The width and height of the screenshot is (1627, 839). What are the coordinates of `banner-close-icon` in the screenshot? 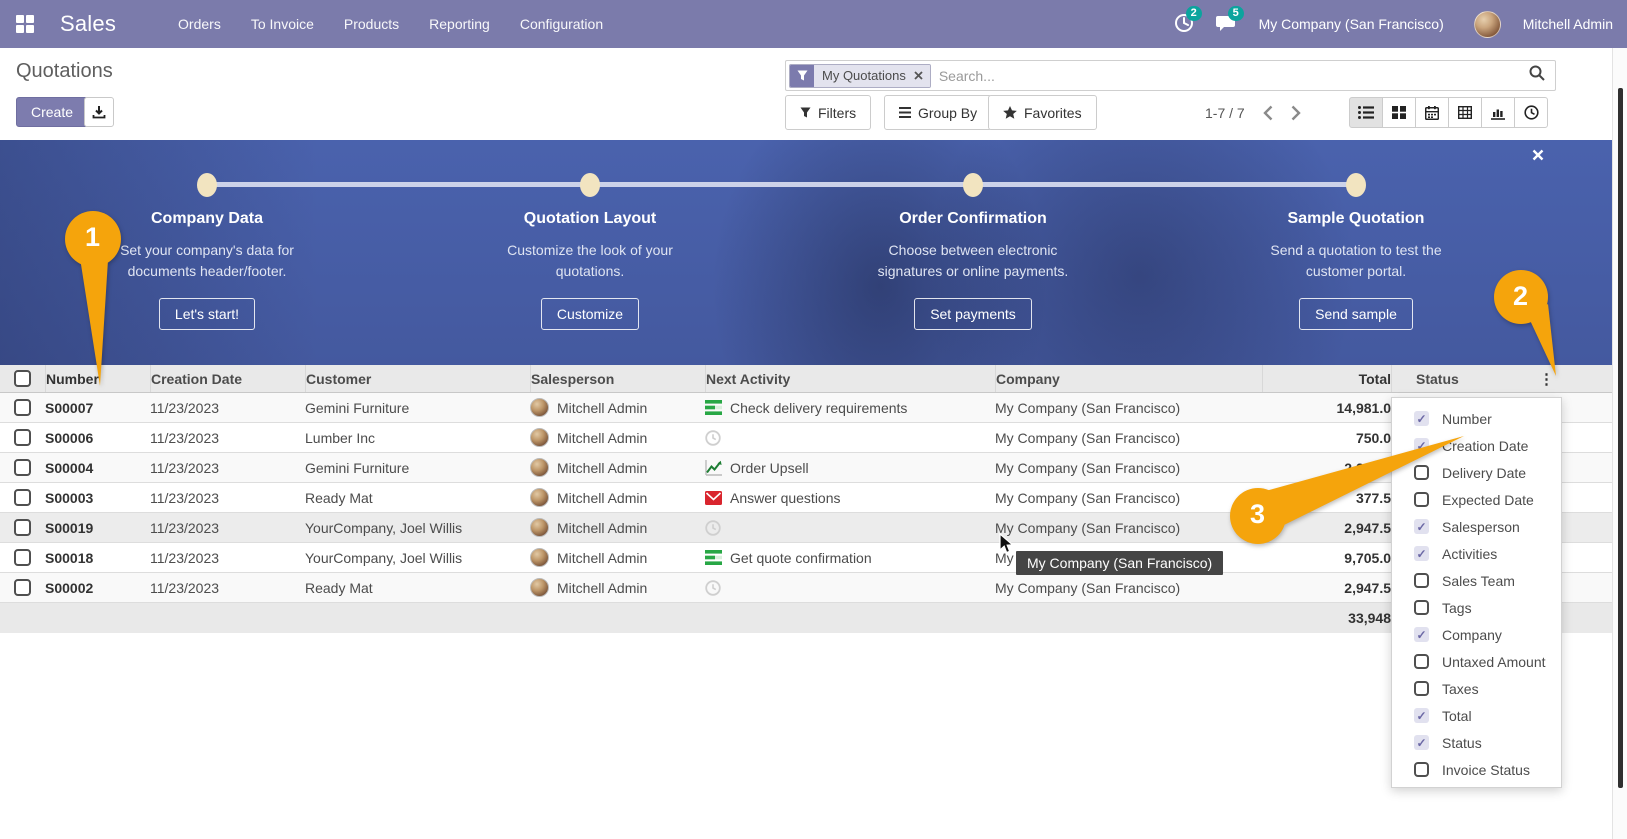 It's located at (1538, 156).